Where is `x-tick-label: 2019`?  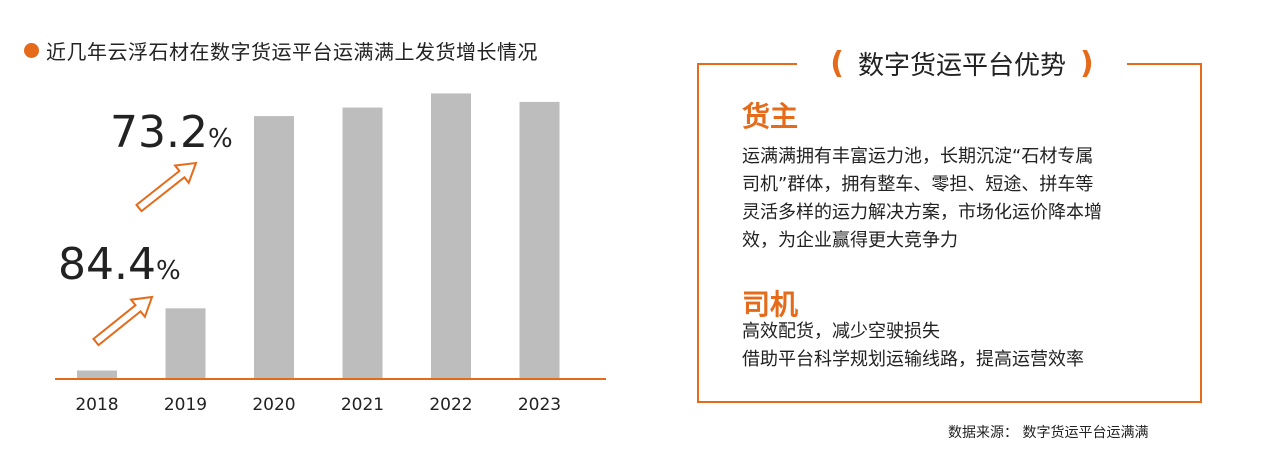
x-tick-label: 2019 is located at coordinates (185, 405).